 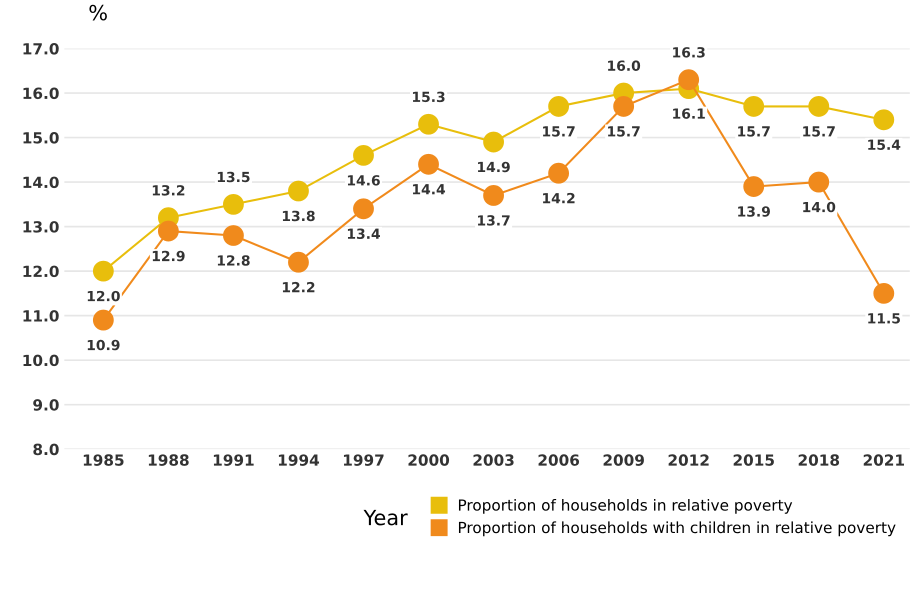 What do you see at coordinates (46, 450) in the screenshot?
I see `y-tick-label: 8.0` at bounding box center [46, 450].